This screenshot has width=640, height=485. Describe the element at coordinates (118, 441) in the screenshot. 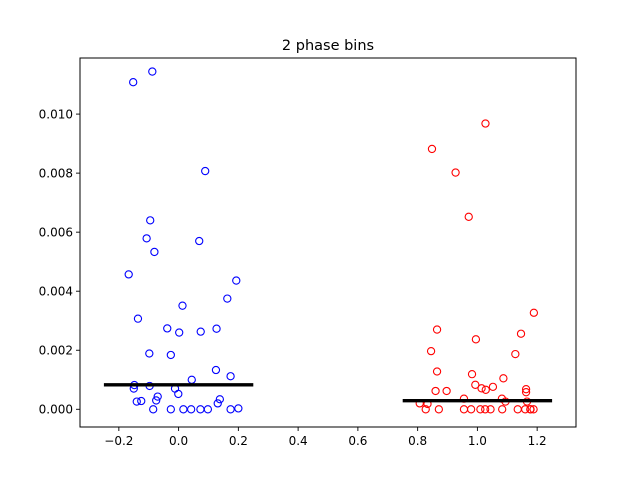

I see `x-tick-label: −0.2` at that location.